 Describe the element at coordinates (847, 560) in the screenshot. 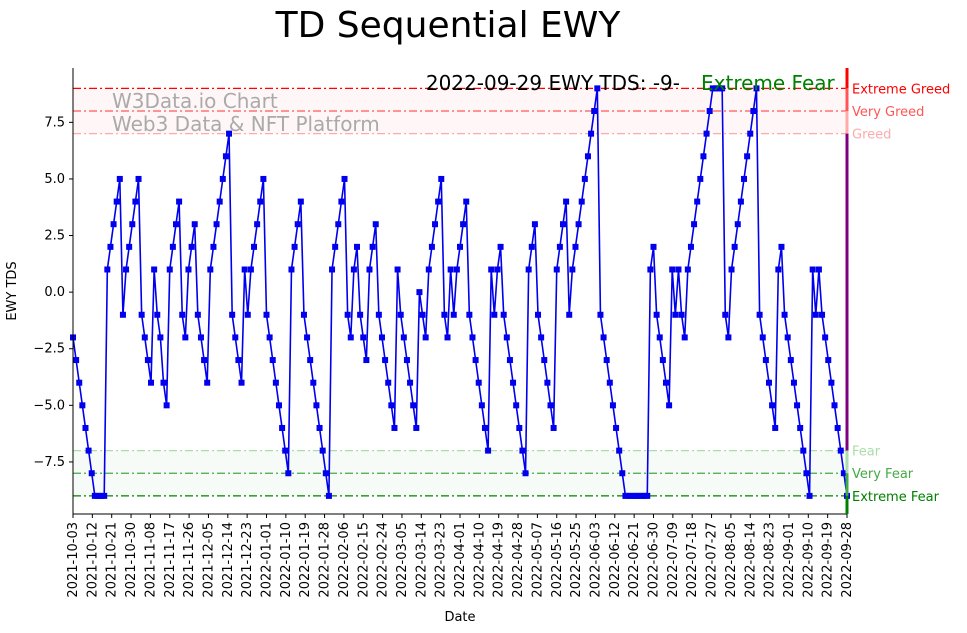

I see `x-tick-label: 2022-09-28` at that location.